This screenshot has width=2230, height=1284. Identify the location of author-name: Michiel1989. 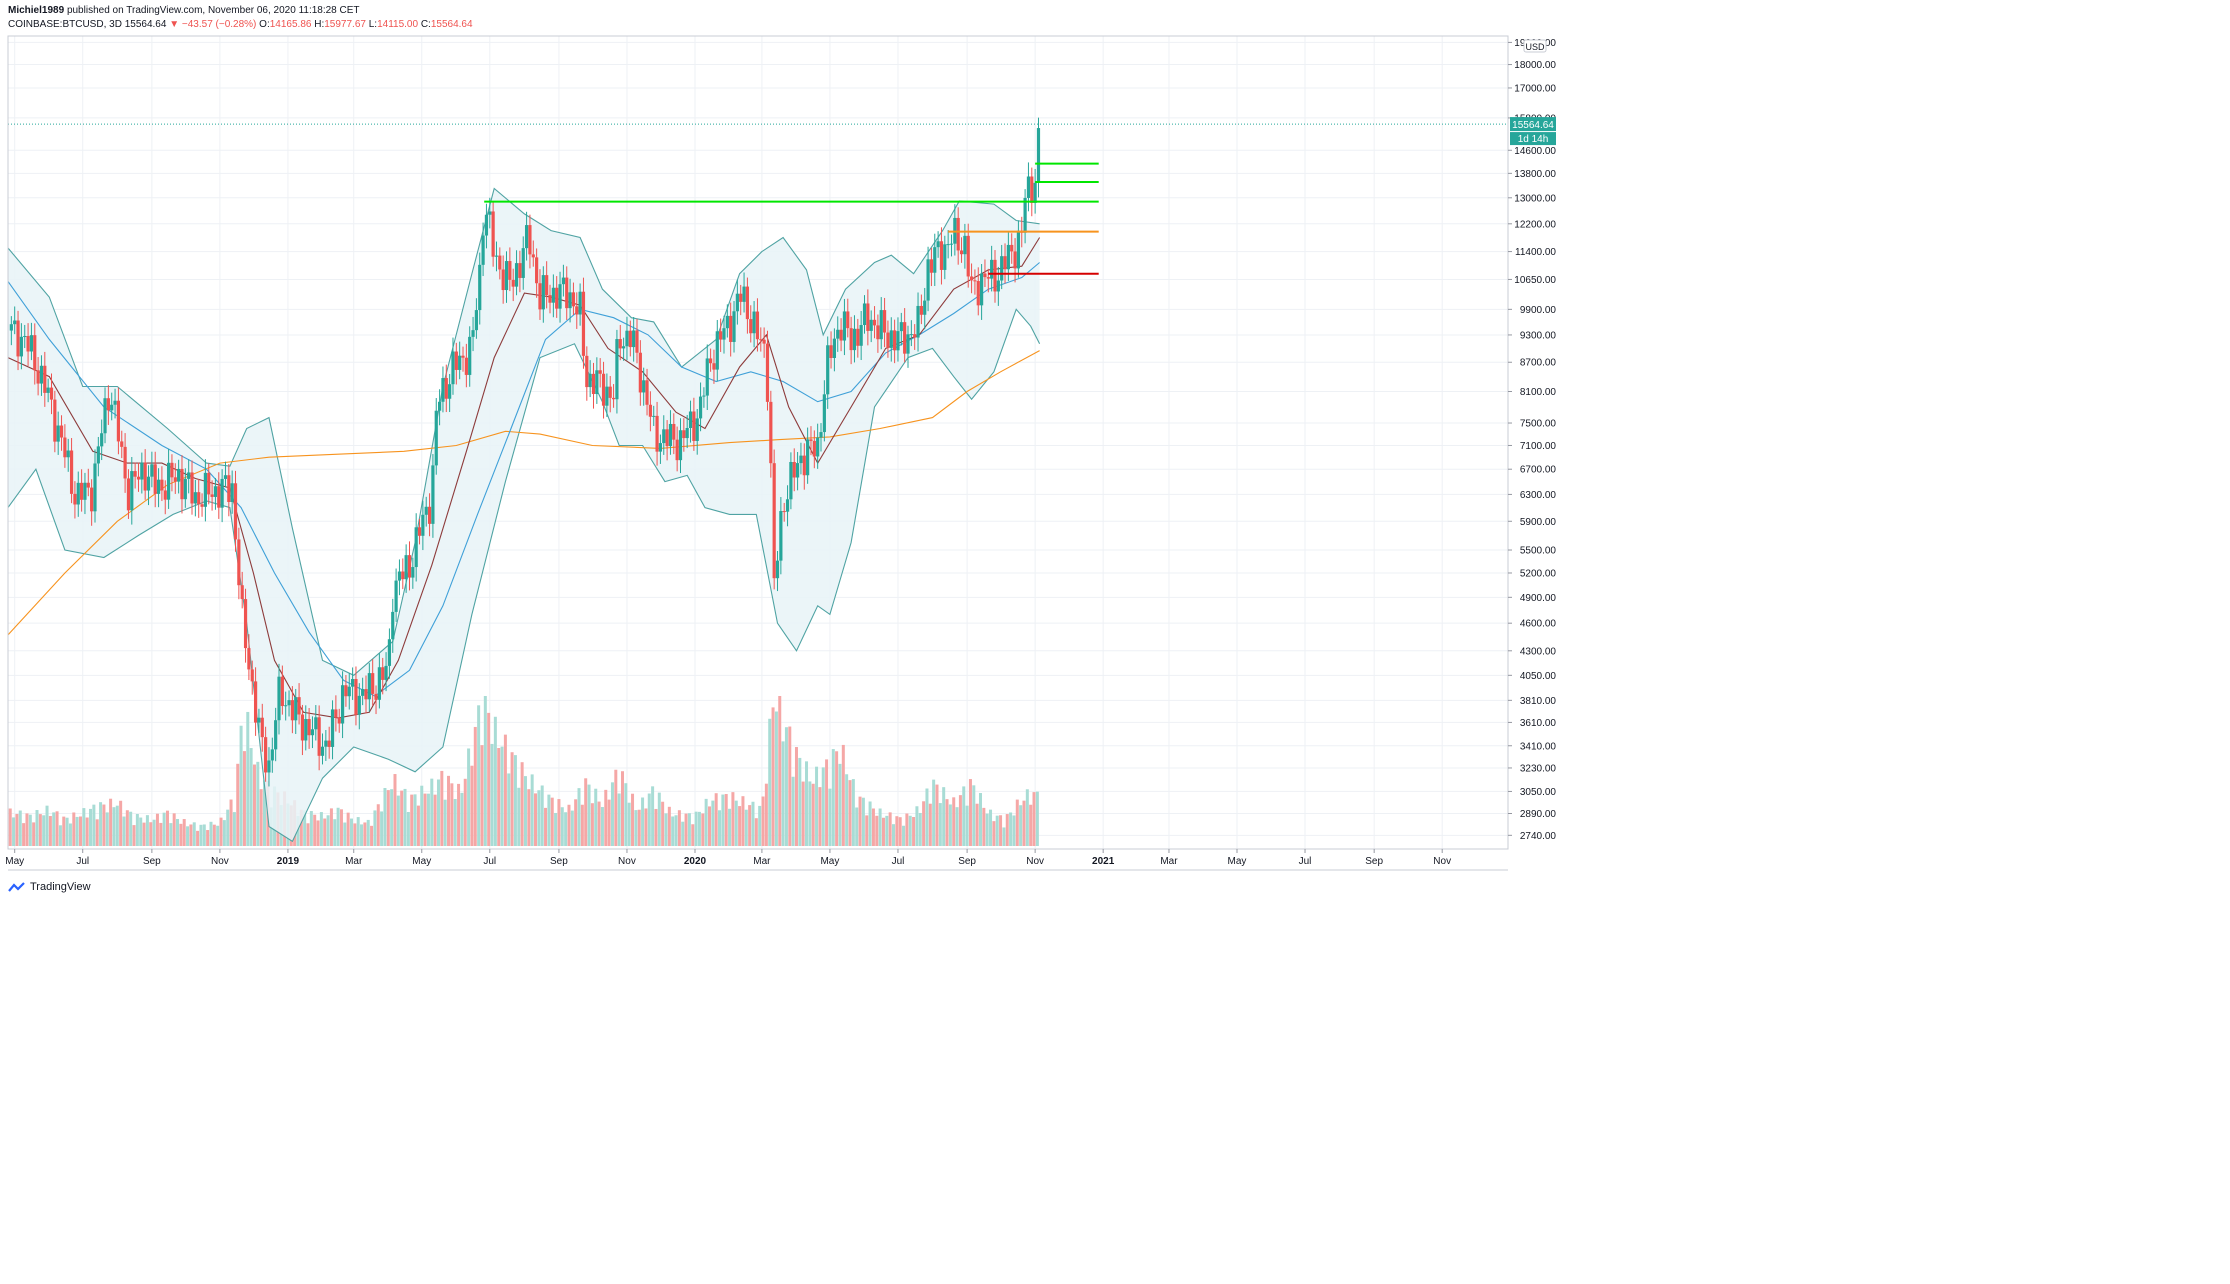
(36, 10).